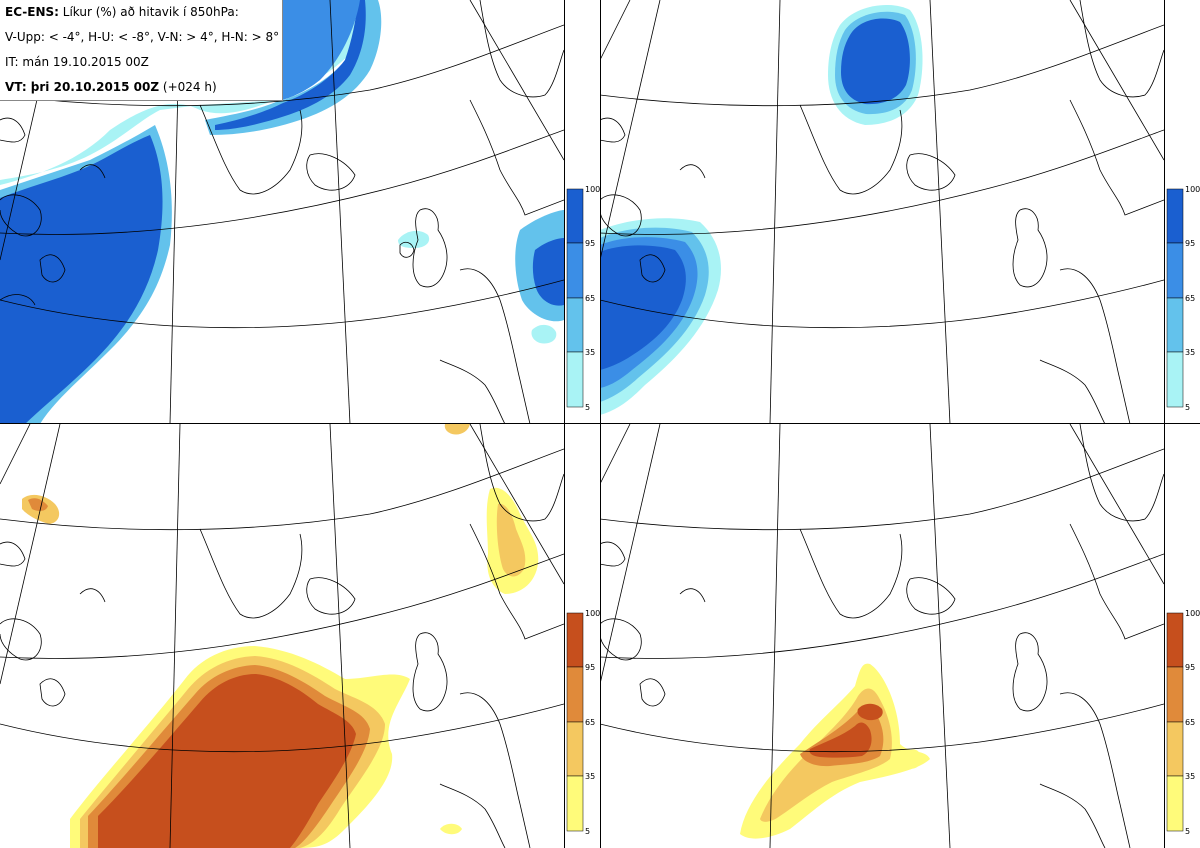 Image resolution: width=1200 pixels, height=848 pixels. I want to click on colorbar-cold-top-right: 100 95 65 35 5, so click(1183, 299).